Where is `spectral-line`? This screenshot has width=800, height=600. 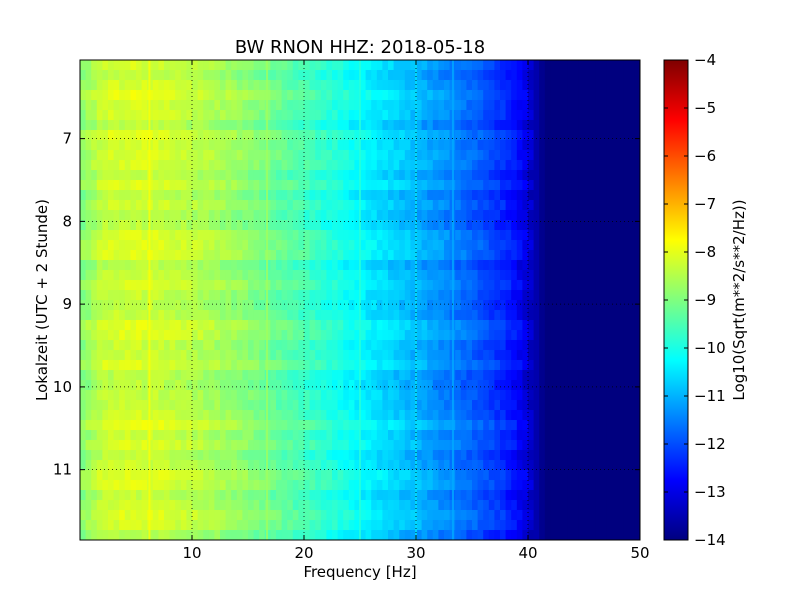
spectral-line is located at coordinates (360, 300).